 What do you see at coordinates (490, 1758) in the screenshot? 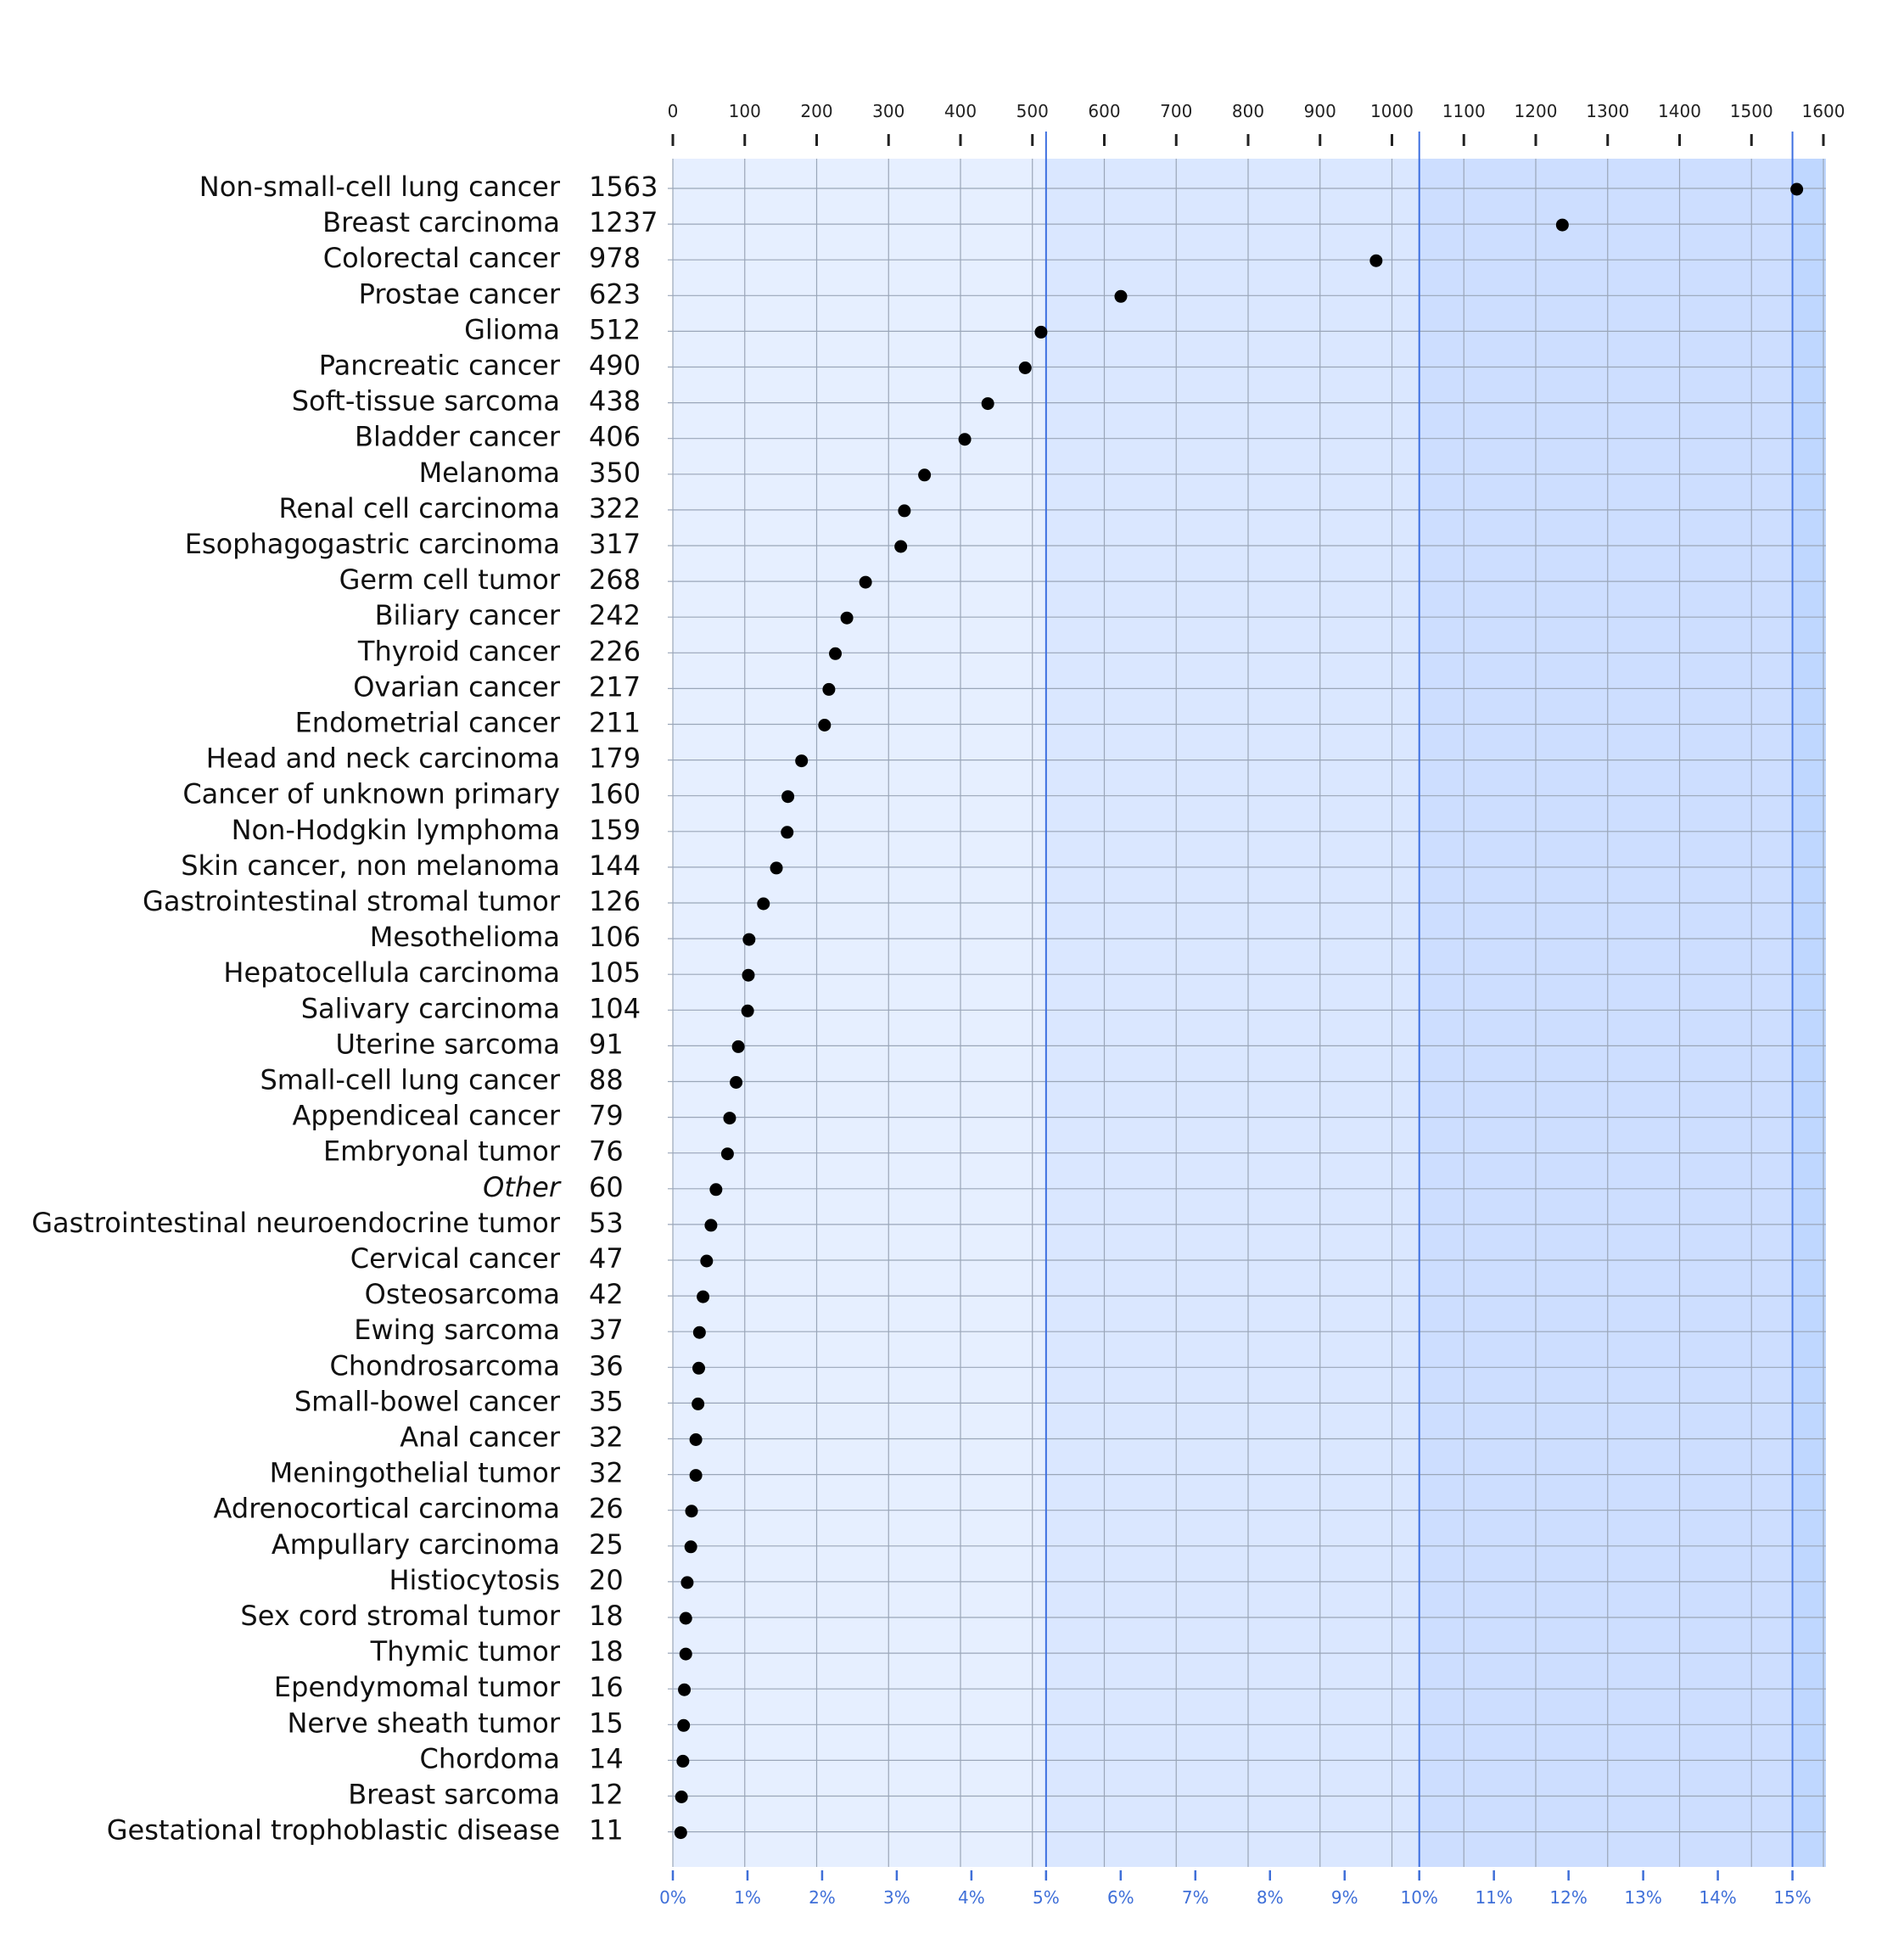
I see `category-label: Chordoma` at bounding box center [490, 1758].